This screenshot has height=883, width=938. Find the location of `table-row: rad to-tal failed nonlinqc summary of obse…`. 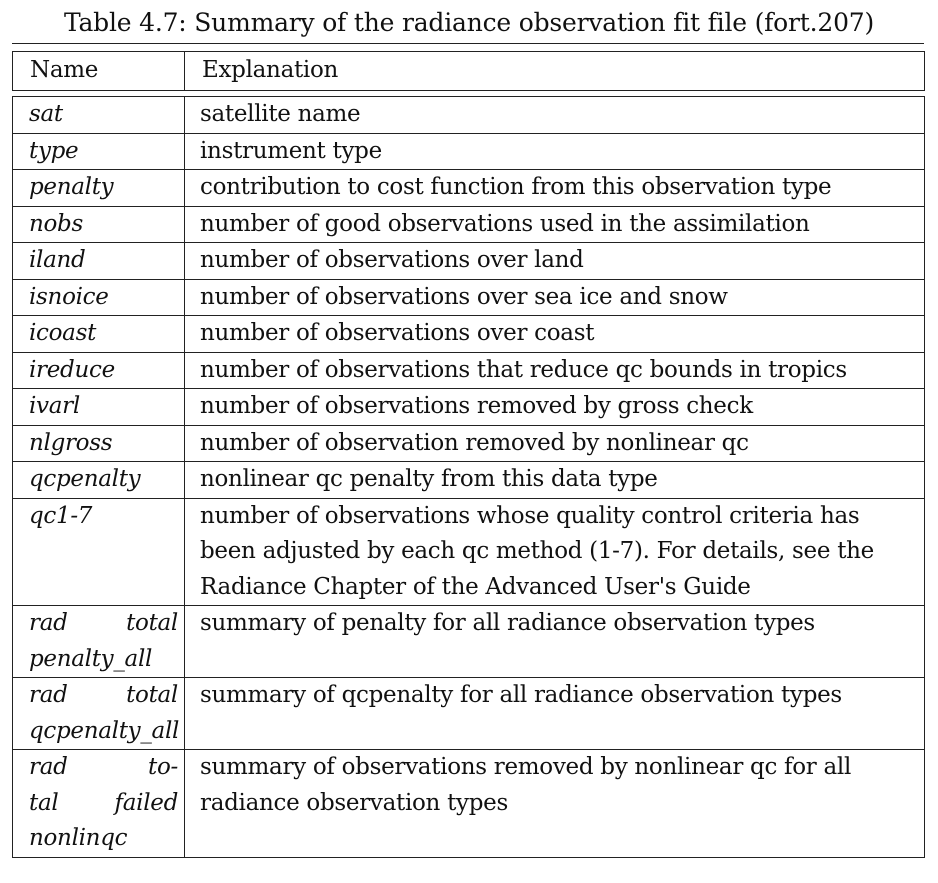

table-row: rad to-tal failed nonlinqc summary of obse… is located at coordinates (468, 803).